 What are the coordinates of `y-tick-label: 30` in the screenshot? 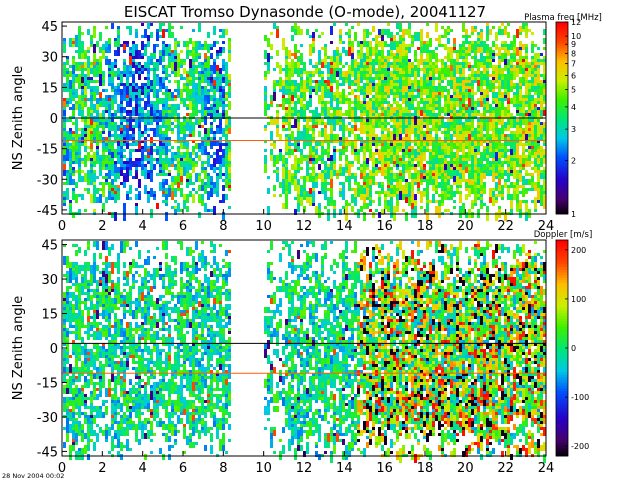 It's located at (49, 280).